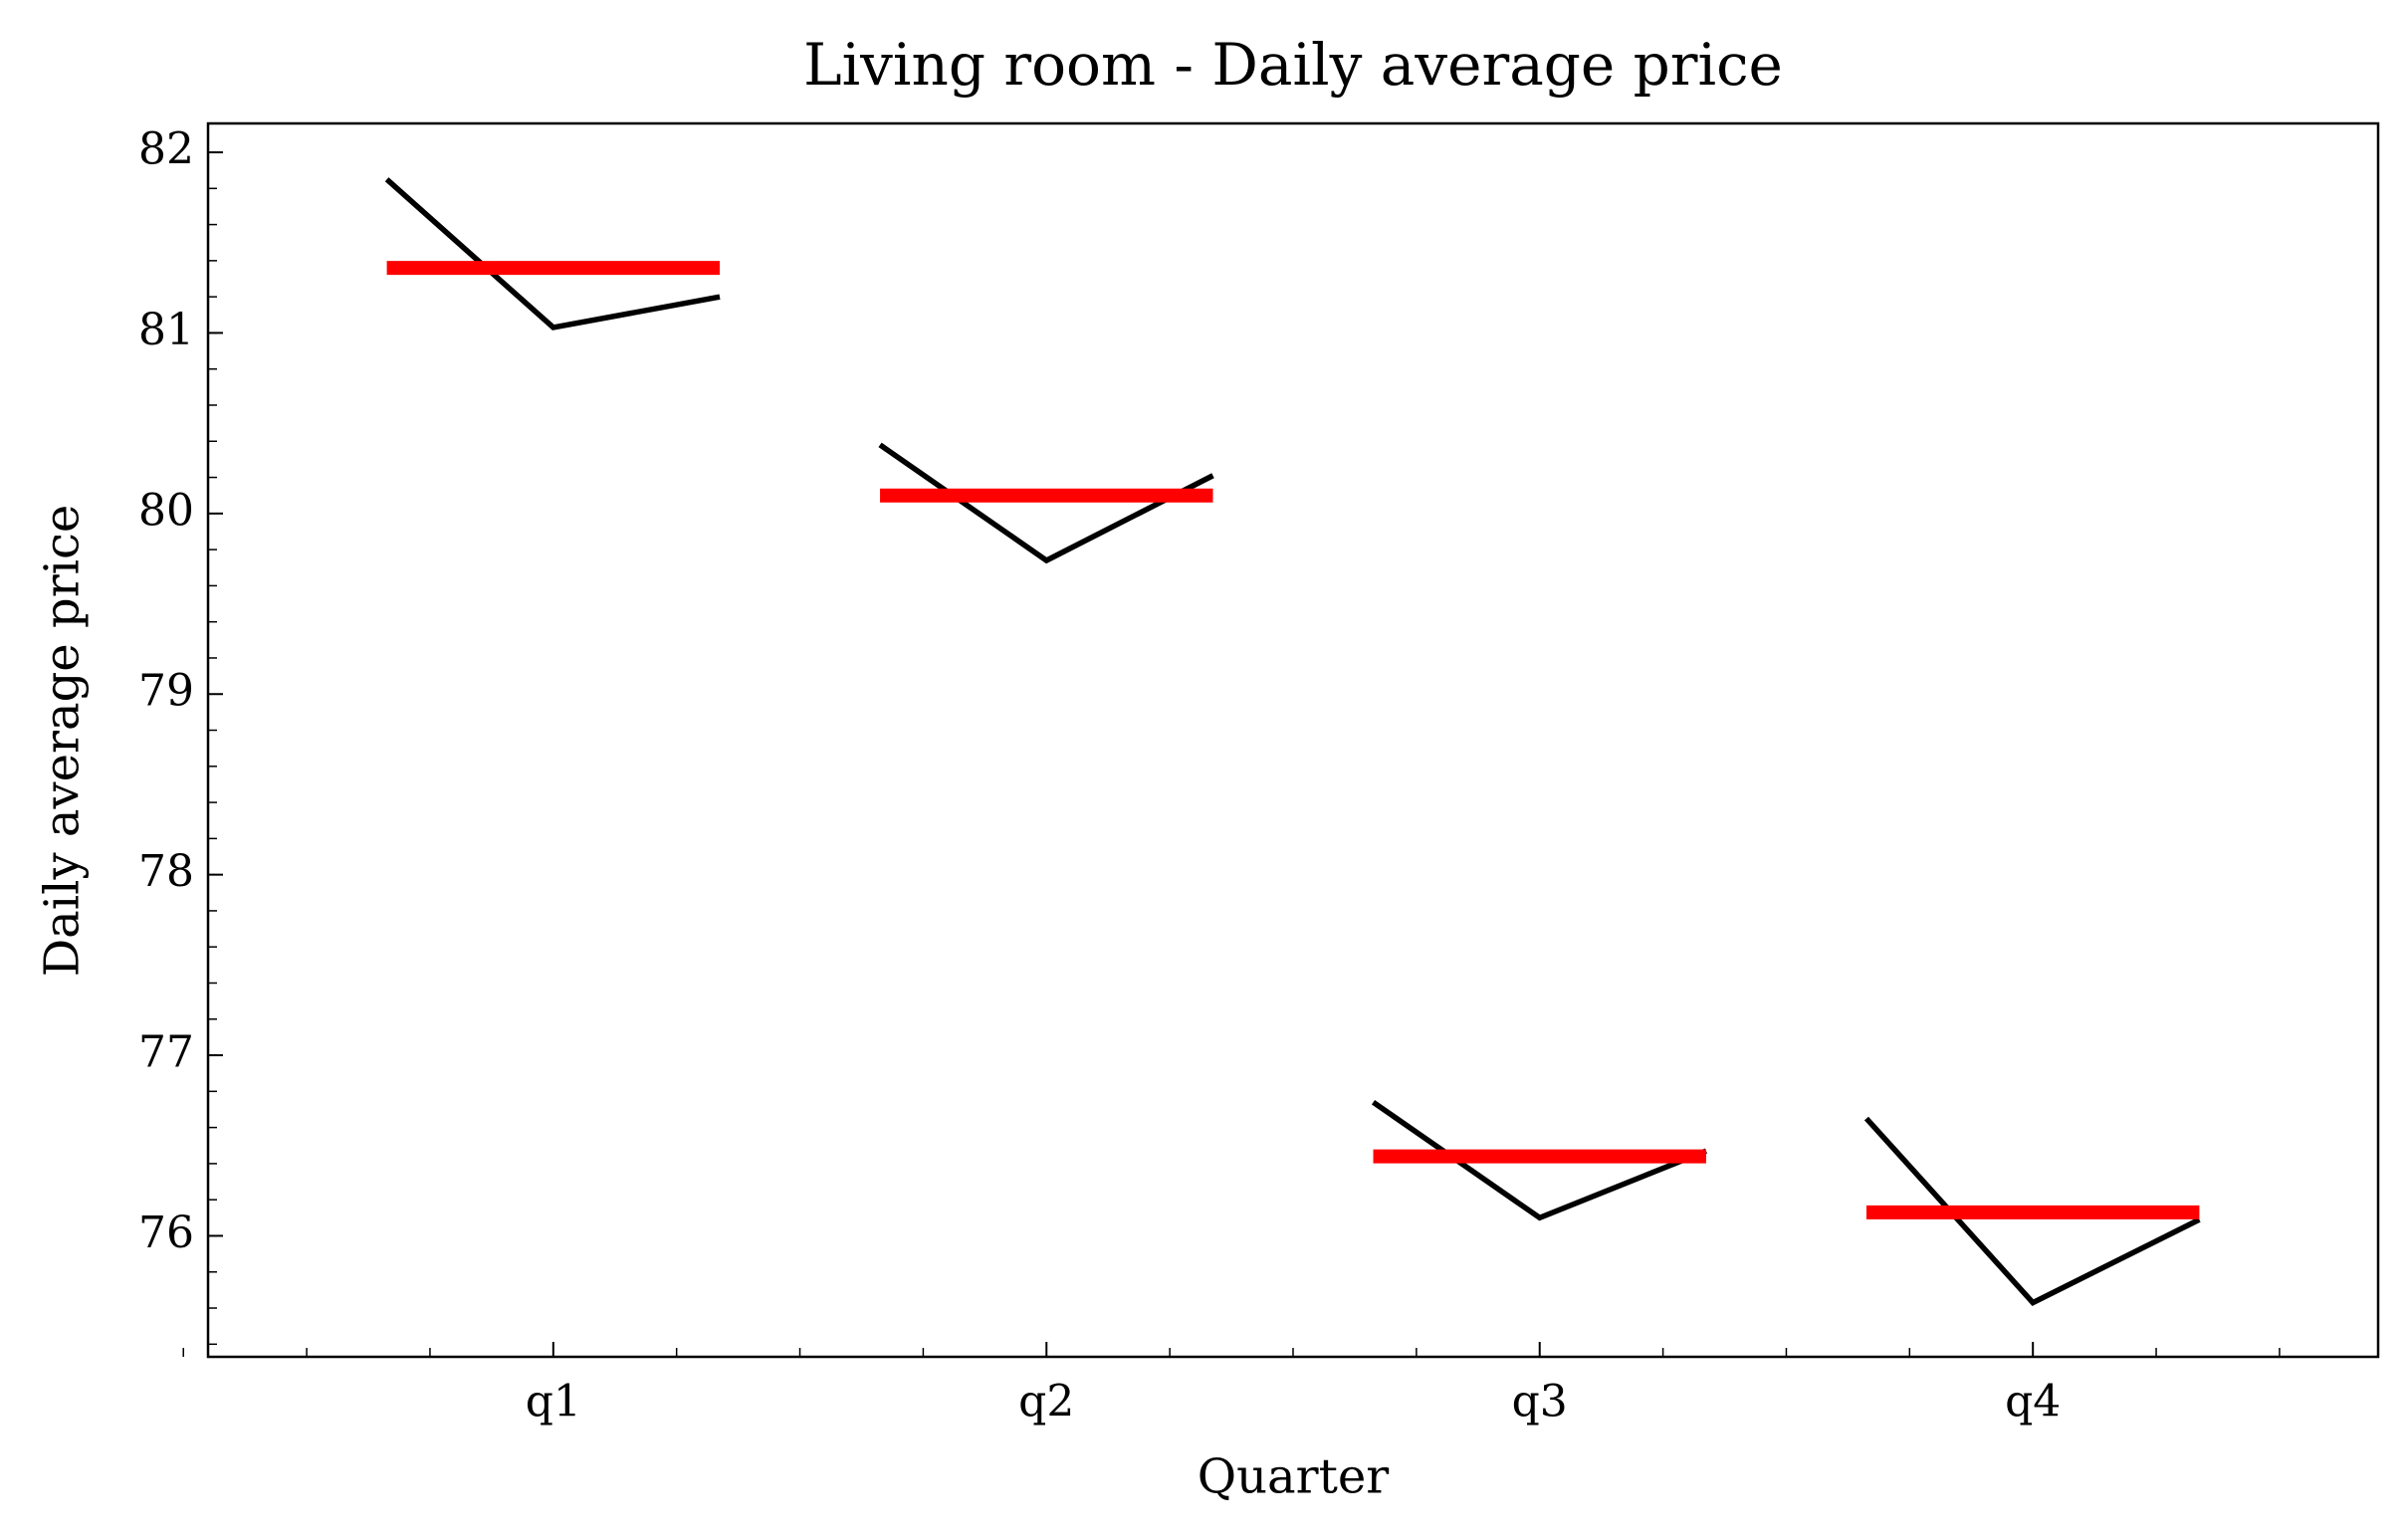 The width and height of the screenshot is (2406, 1540). Describe the element at coordinates (166, 1233) in the screenshot. I see `y-tick-label: 76` at that location.